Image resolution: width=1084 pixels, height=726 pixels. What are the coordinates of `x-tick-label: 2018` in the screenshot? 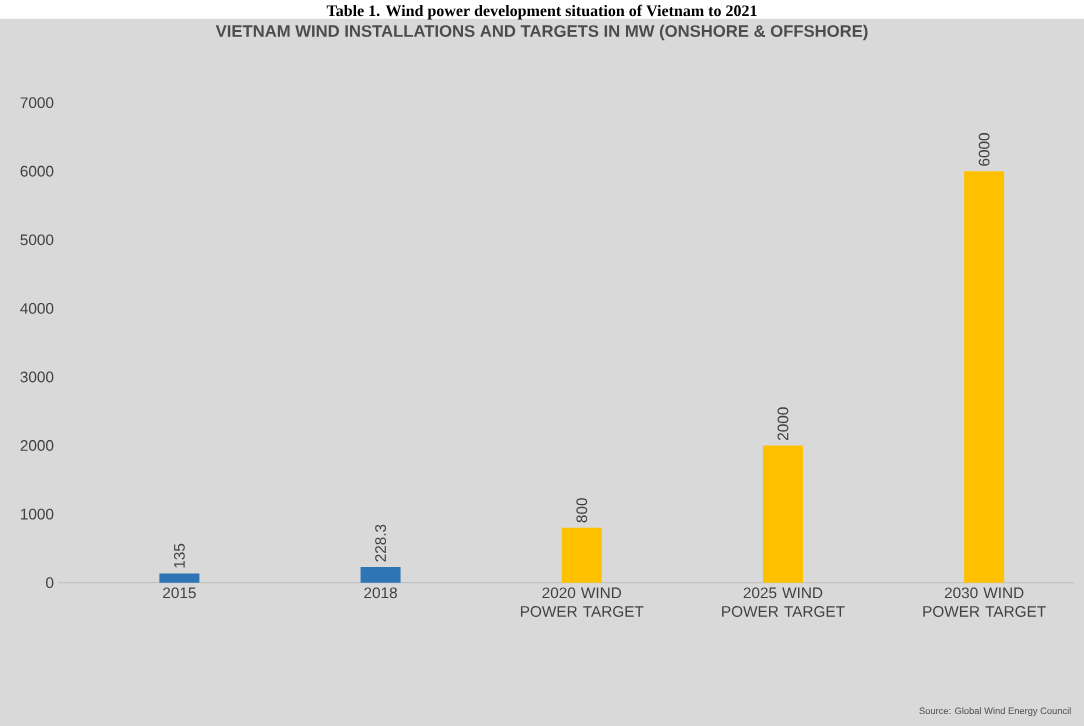 It's located at (380, 593).